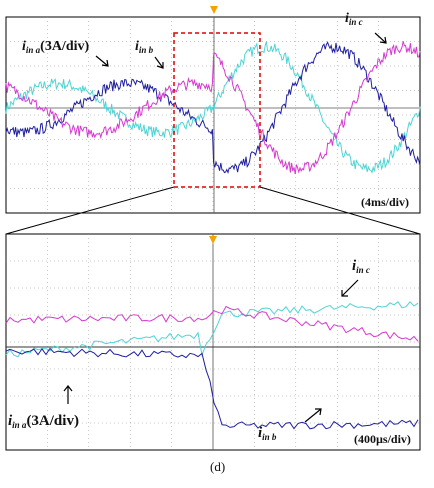 This screenshot has height=488, width=434. I want to click on label-ib-top: iin b, so click(144, 47).